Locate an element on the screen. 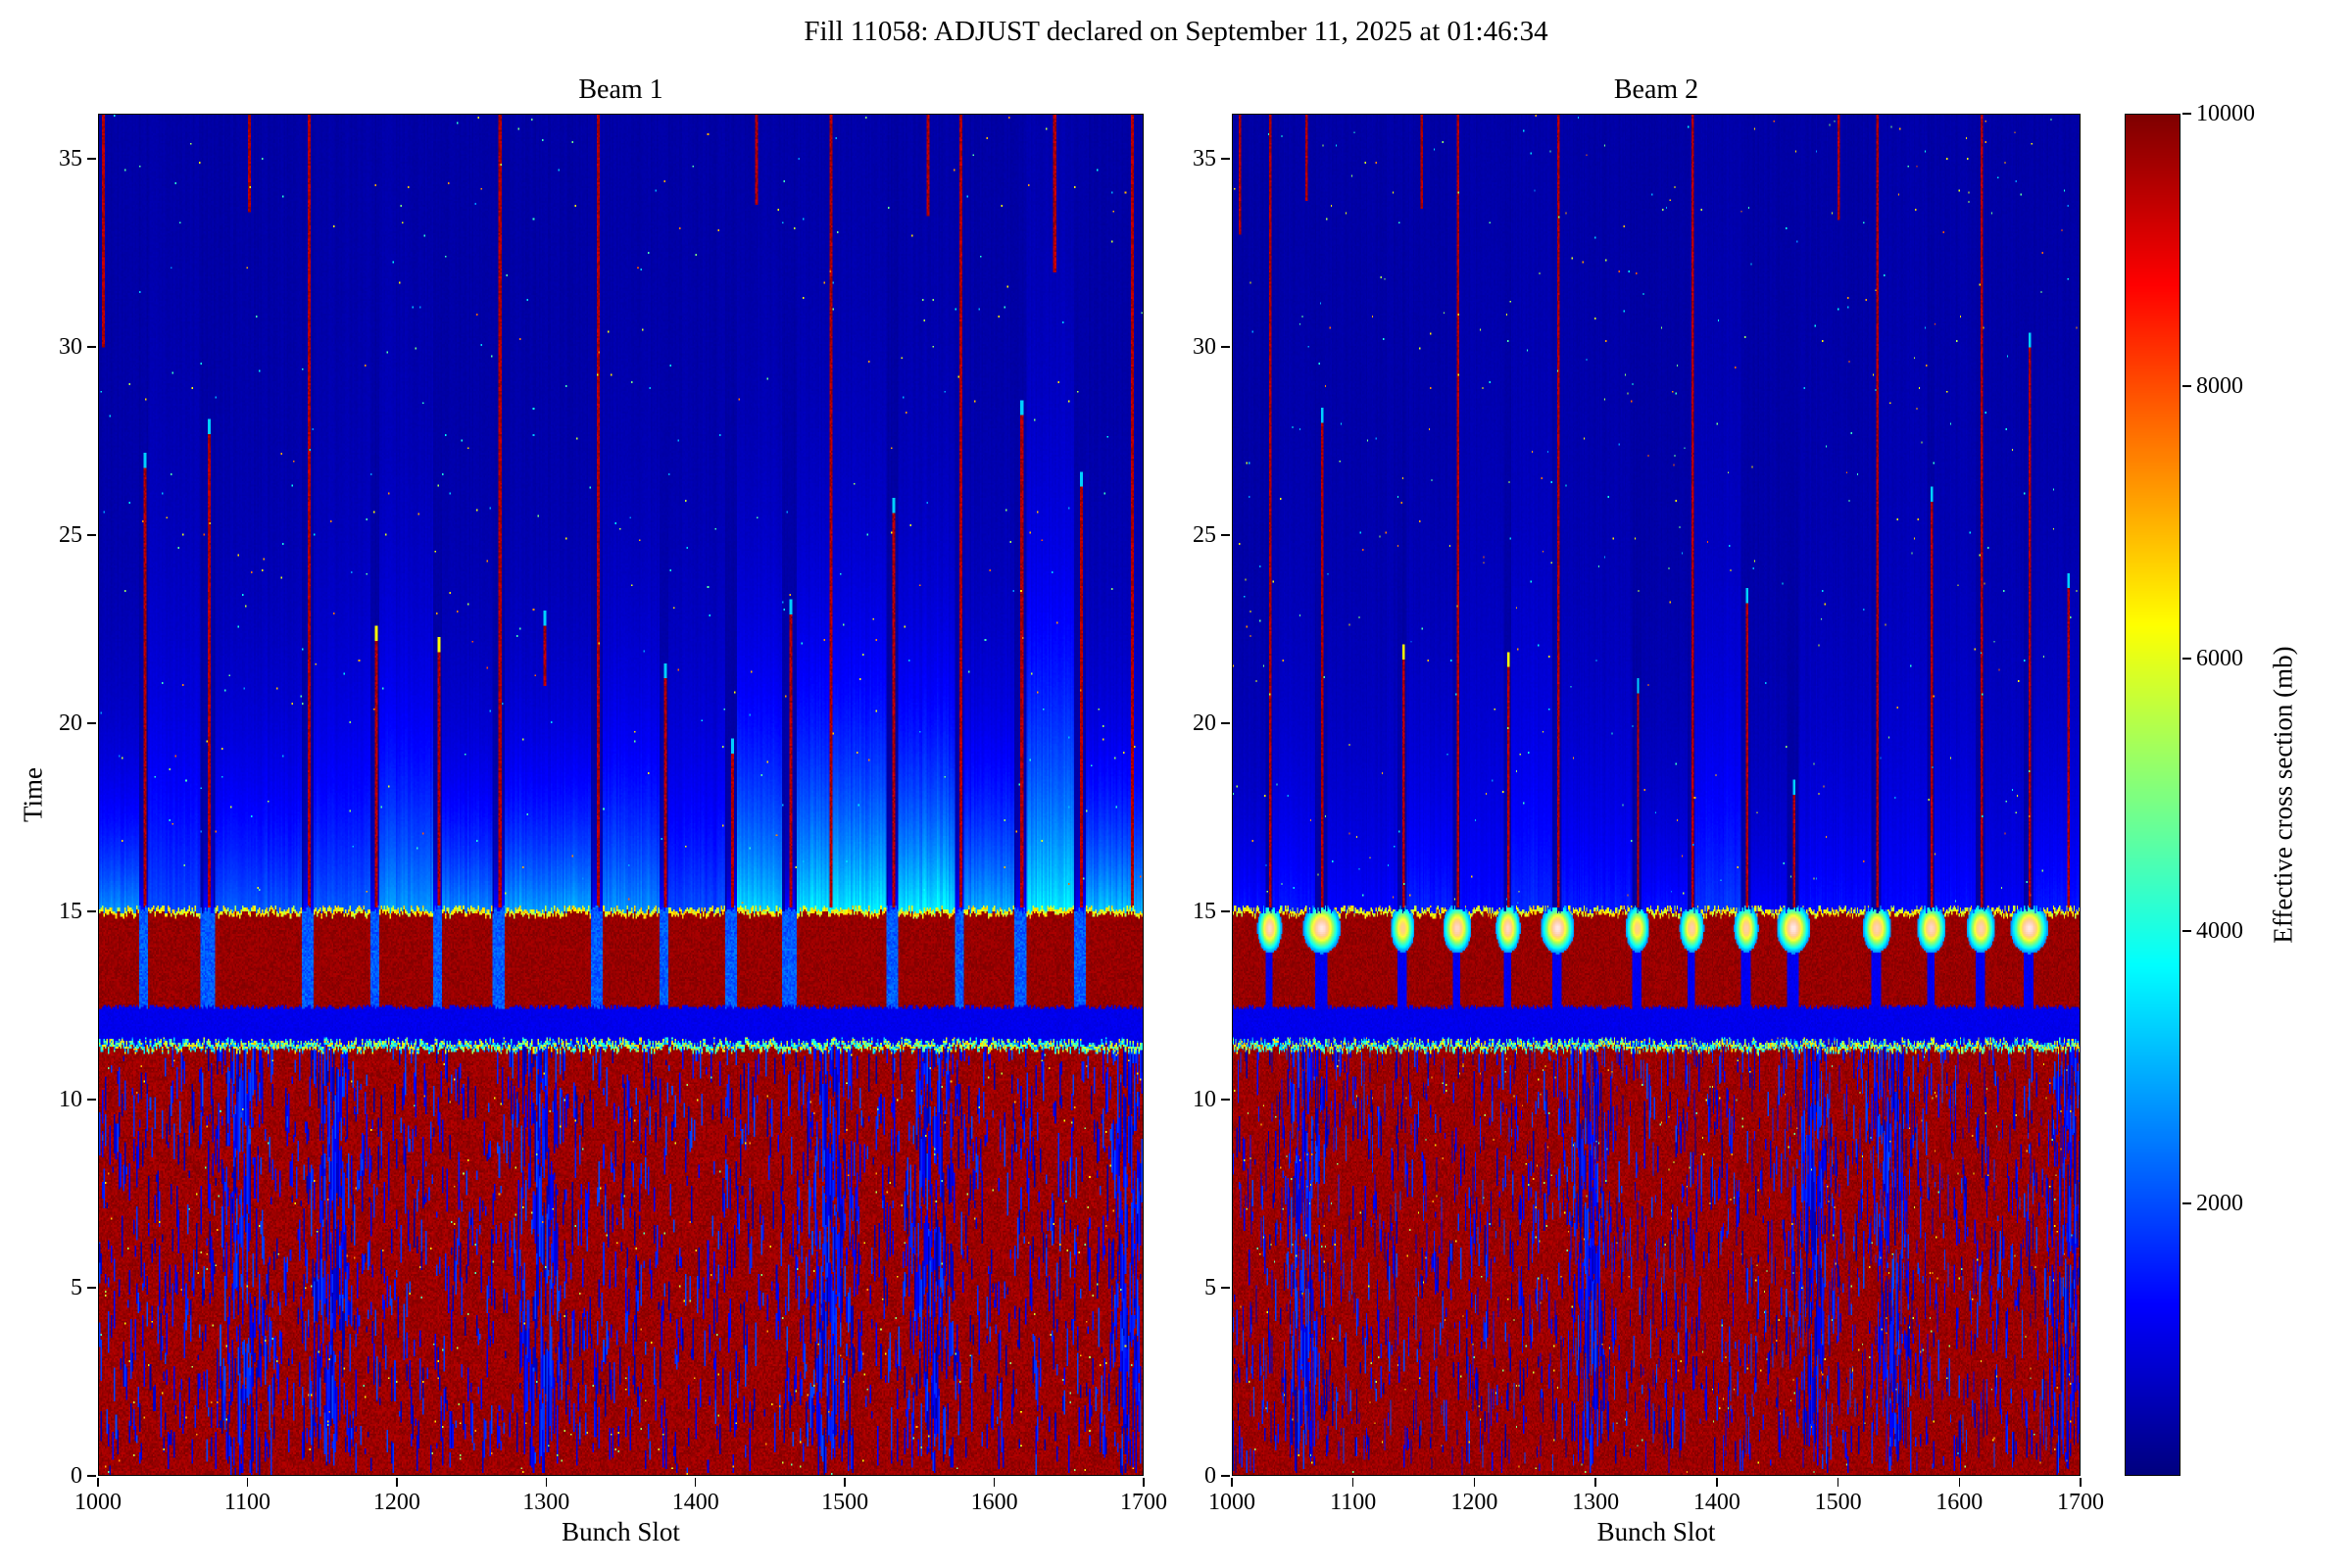 The width and height of the screenshot is (2352, 1568). y-axis-label: Time is located at coordinates (33, 794).